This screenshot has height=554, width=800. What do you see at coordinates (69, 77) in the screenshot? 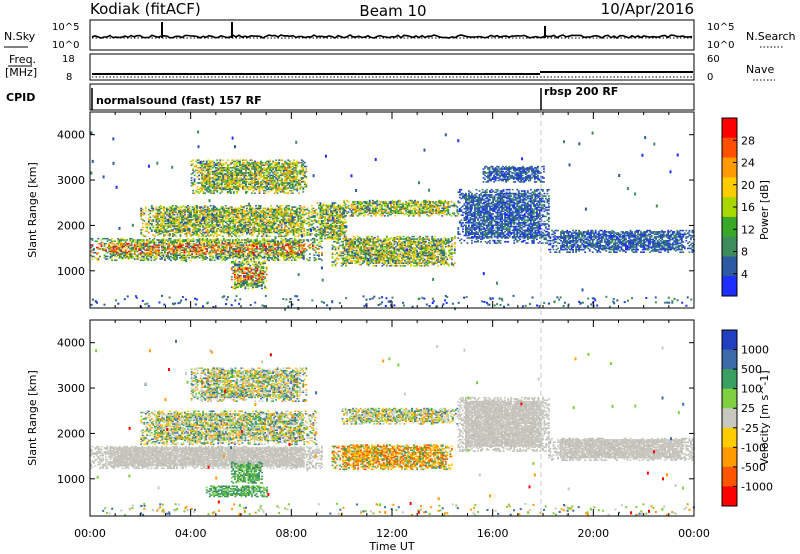
I see `freq-tick-bottom: 8` at bounding box center [69, 77].